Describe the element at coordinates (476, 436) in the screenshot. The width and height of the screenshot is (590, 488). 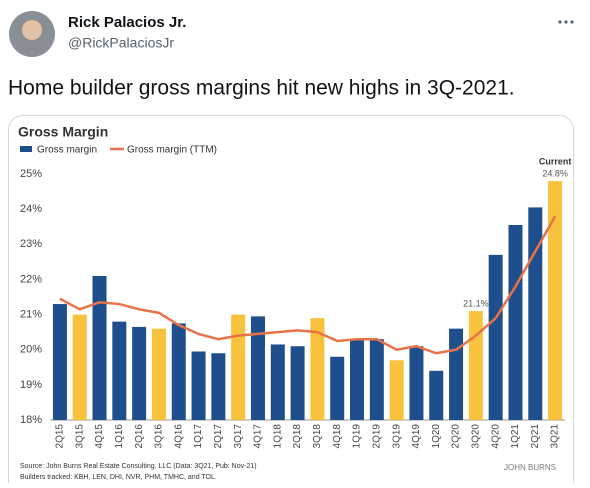
I see `x-tick-label: 3Q20` at that location.